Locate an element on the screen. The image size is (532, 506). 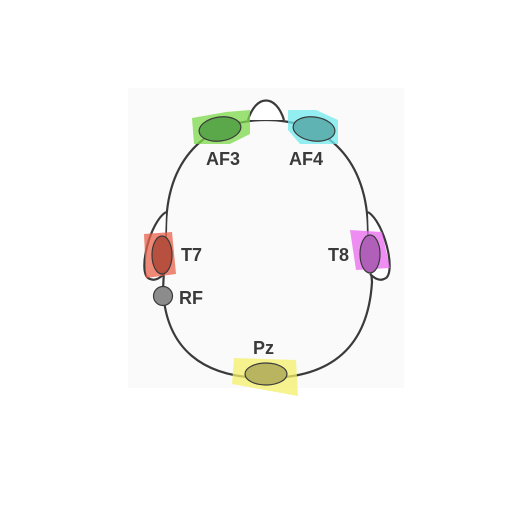
rf-sensor is located at coordinates (163, 296).